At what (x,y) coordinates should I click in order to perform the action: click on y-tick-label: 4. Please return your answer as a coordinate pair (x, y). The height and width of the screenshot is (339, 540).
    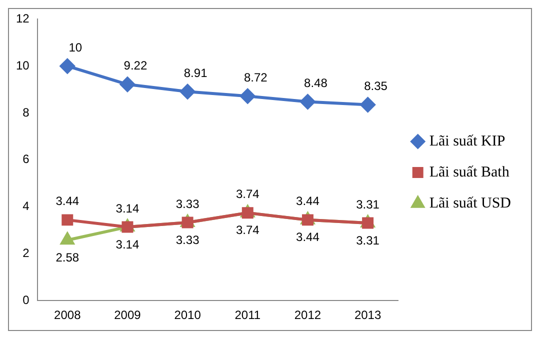
    Looking at the image, I should click on (26, 206).